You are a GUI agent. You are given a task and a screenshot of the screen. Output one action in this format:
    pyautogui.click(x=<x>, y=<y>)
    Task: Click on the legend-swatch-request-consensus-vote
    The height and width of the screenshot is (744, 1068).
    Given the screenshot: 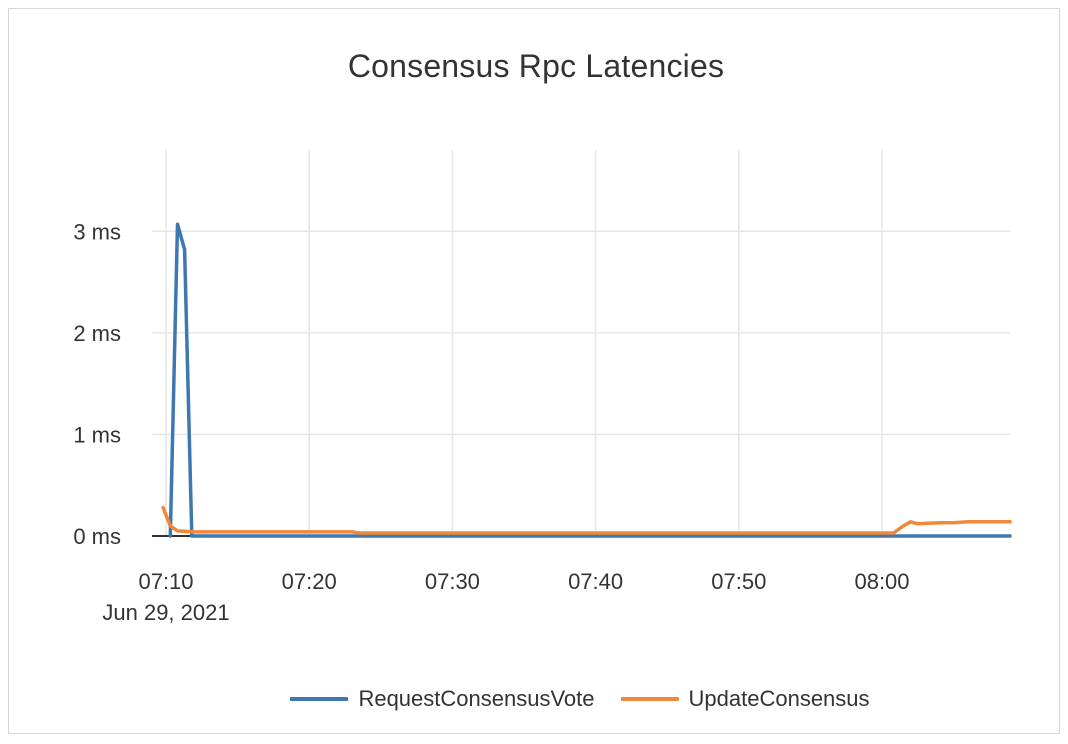 What is the action you would take?
    pyautogui.click(x=319, y=699)
    